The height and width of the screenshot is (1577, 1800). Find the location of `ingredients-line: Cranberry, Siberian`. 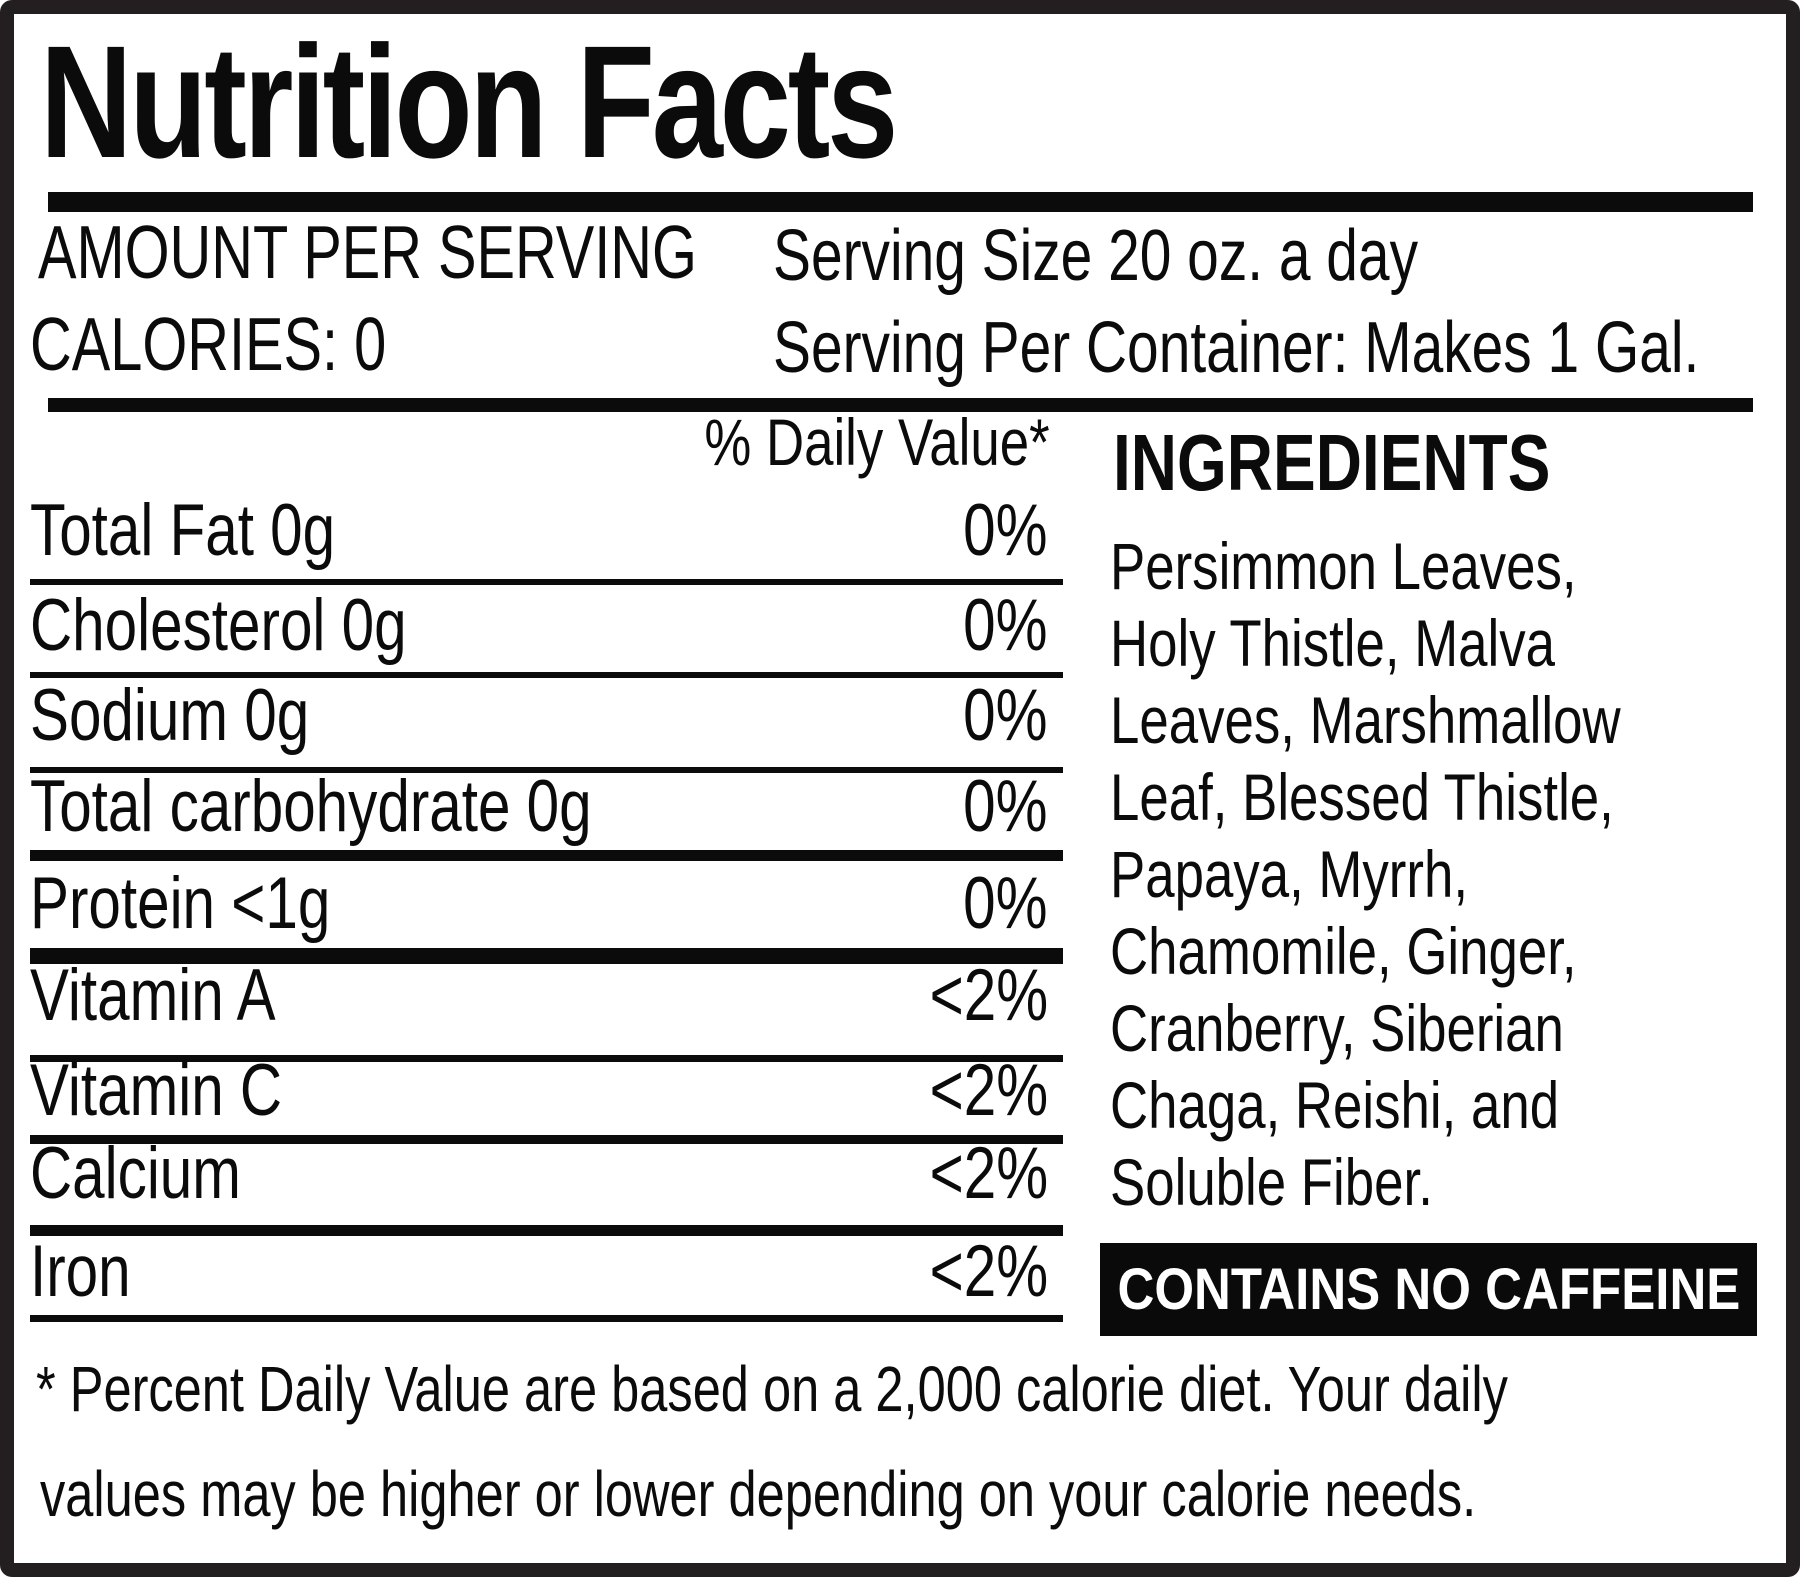

ingredients-line: Cranberry, Siberian is located at coordinates (1337, 1028).